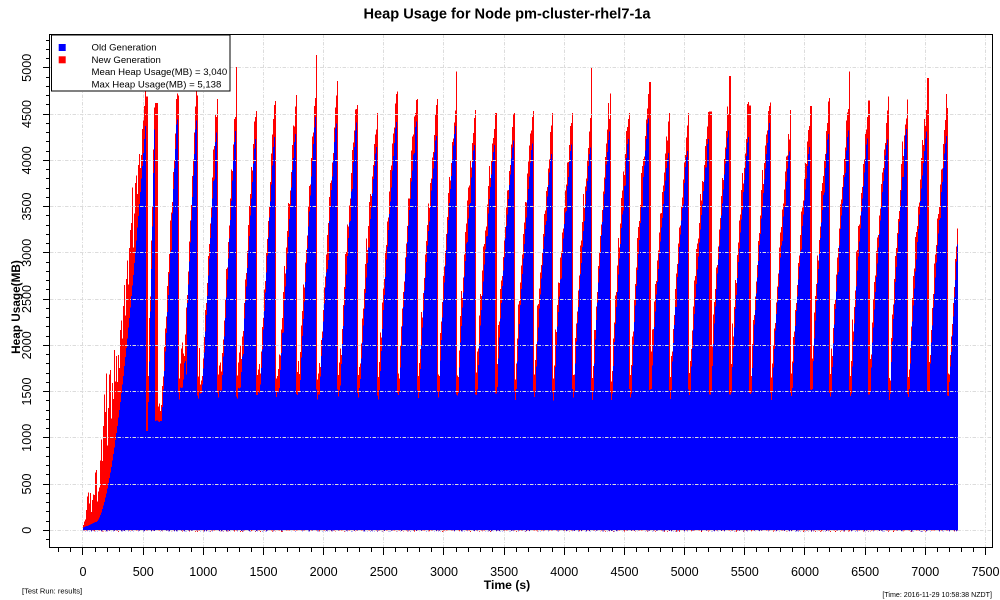 The image size is (1000, 600). What do you see at coordinates (925, 572) in the screenshot?
I see `svg-text: 7000` at bounding box center [925, 572].